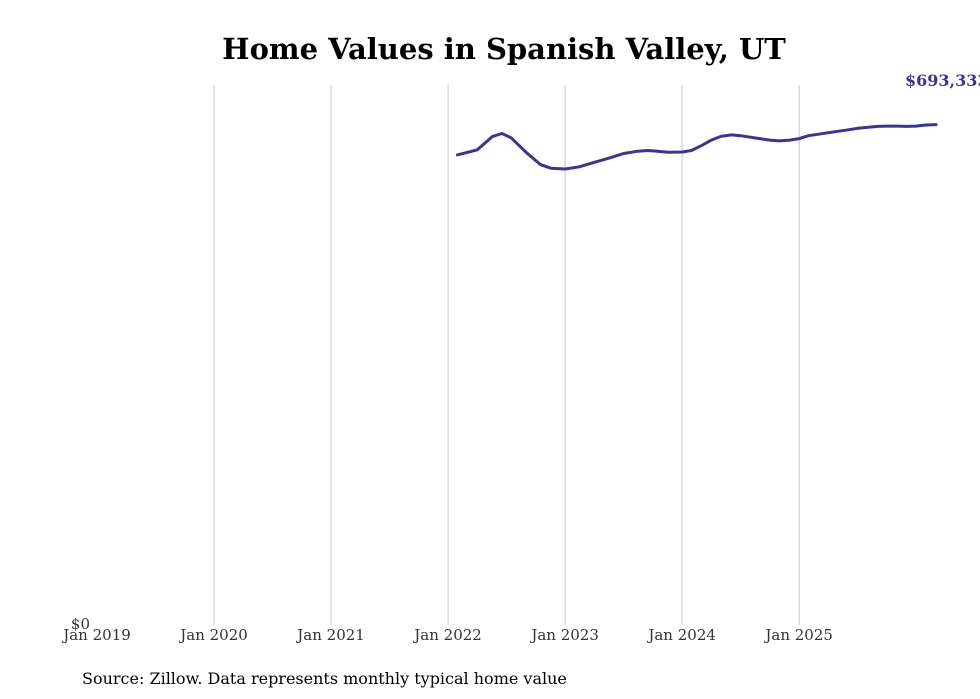  What do you see at coordinates (942, 80) in the screenshot?
I see `end-value-label: $693,333` at bounding box center [942, 80].